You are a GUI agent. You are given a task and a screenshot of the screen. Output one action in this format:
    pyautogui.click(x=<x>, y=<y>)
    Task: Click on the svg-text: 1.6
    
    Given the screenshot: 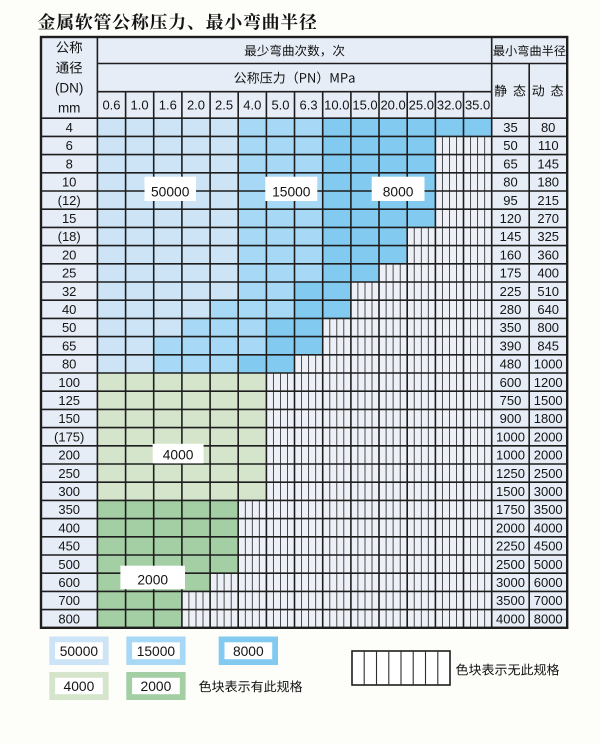 What is the action you would take?
    pyautogui.click(x=168, y=105)
    